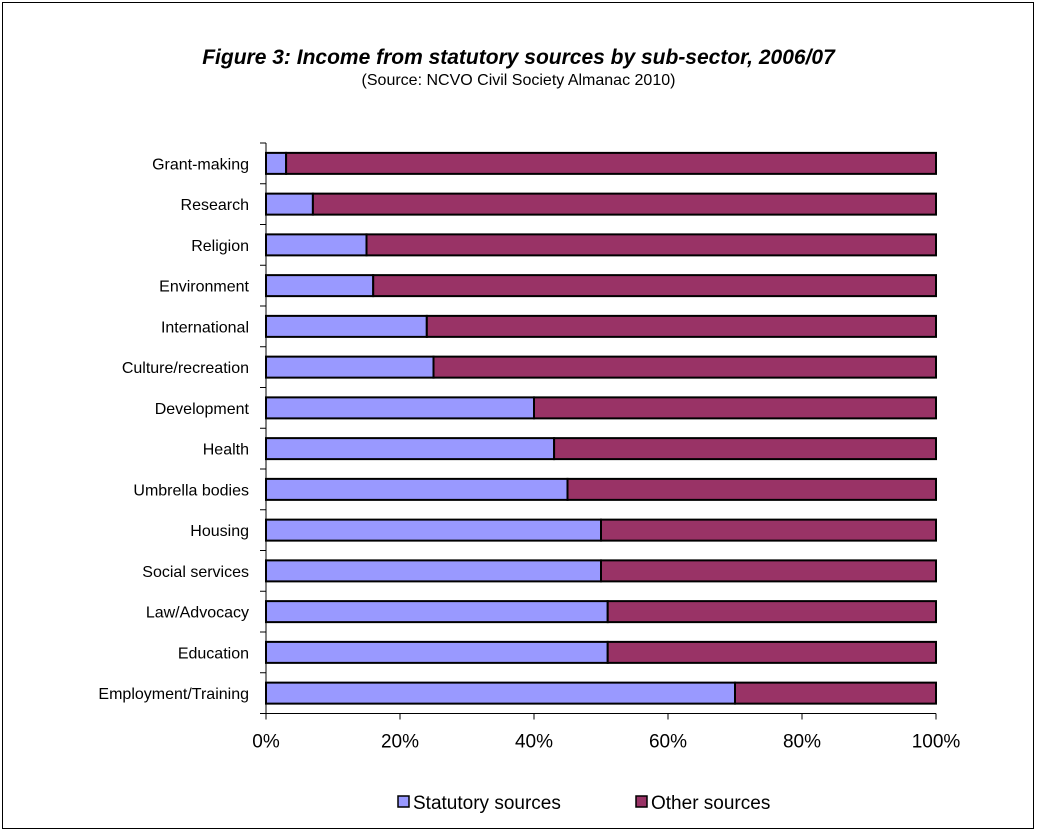 The height and width of the screenshot is (832, 1037). What do you see at coordinates (403, 801) in the screenshot?
I see `legend-swatch-statutory` at bounding box center [403, 801].